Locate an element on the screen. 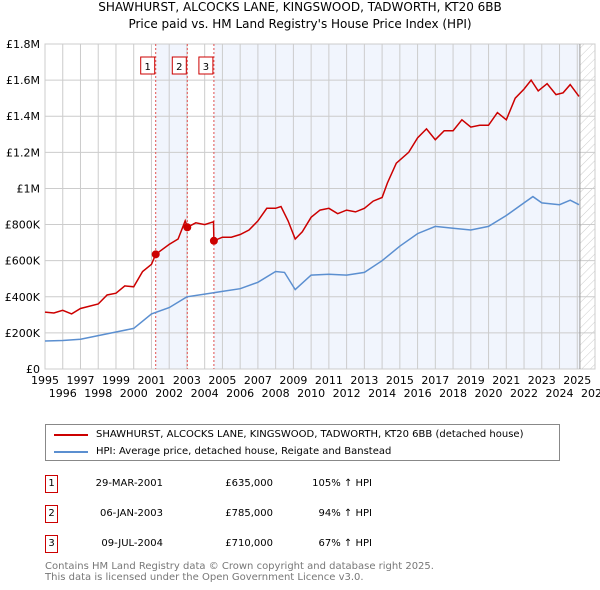  table-row: 1 29-MAR-2001 £635,000 105% ↑ HPI is located at coordinates (245, 485).